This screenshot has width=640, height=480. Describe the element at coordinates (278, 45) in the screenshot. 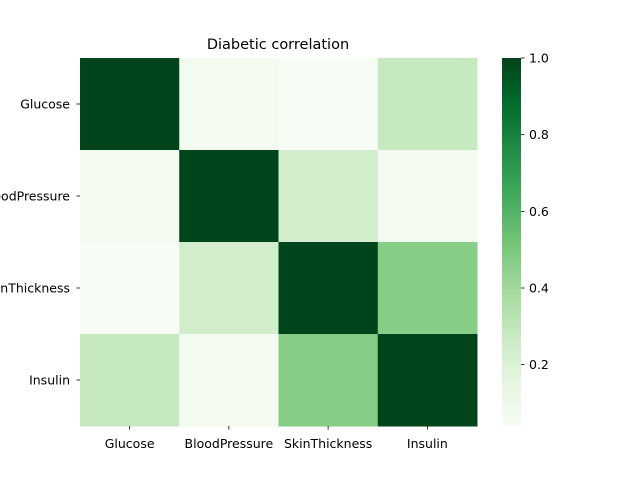

I see `chart-title: Diabetic correlation` at that location.